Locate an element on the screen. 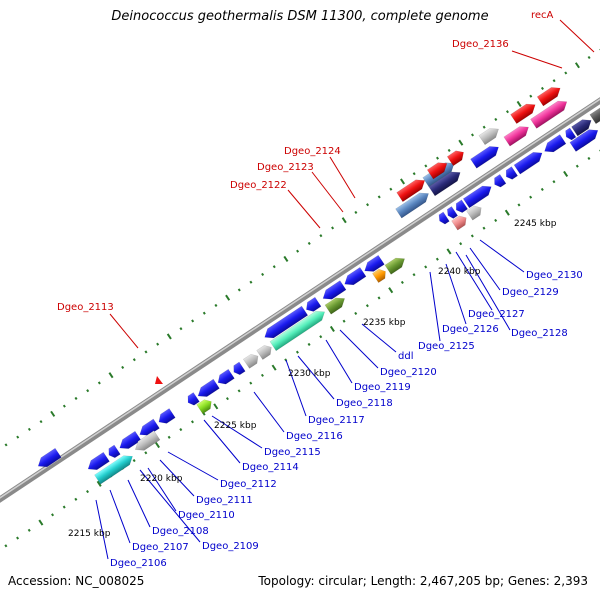 The width and height of the screenshot is (600, 600). gene-reca is located at coordinates (516, 136).